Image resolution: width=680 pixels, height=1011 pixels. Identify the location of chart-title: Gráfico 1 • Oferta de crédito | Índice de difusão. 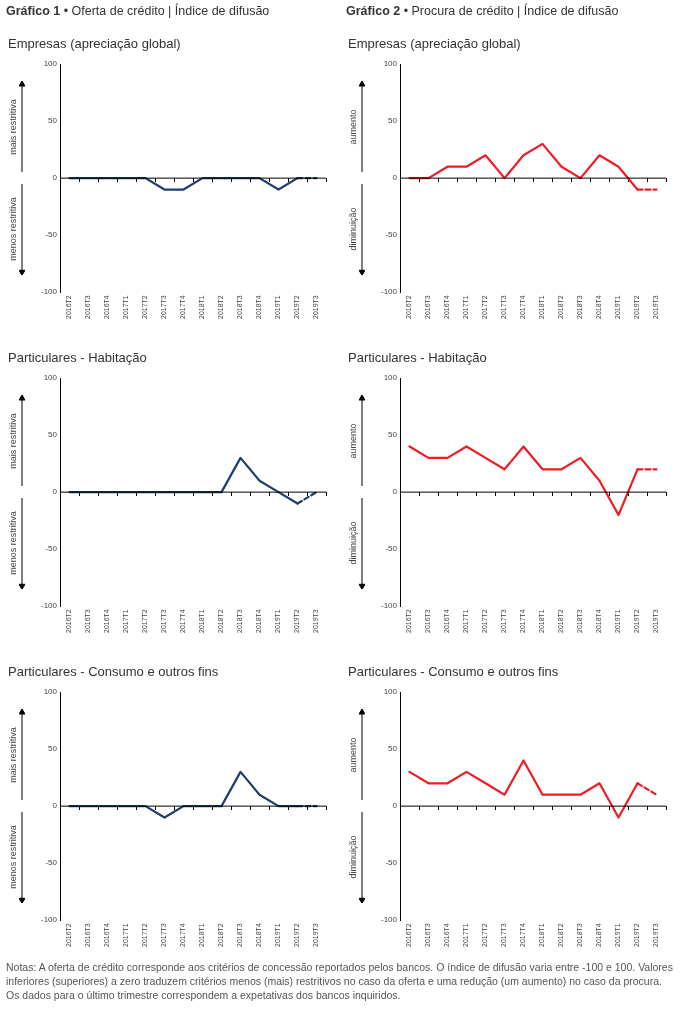
(138, 11).